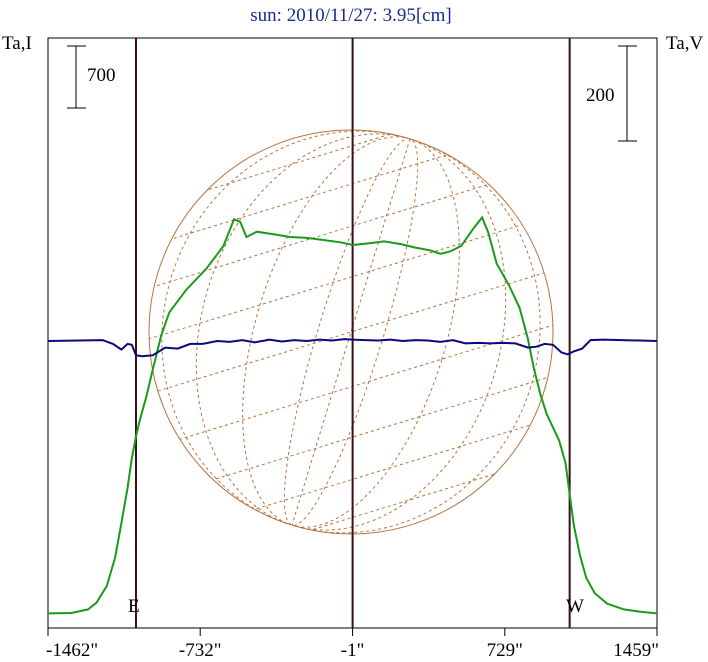  What do you see at coordinates (600, 95) in the screenshot?
I see `right-scale-label: 200` at bounding box center [600, 95].